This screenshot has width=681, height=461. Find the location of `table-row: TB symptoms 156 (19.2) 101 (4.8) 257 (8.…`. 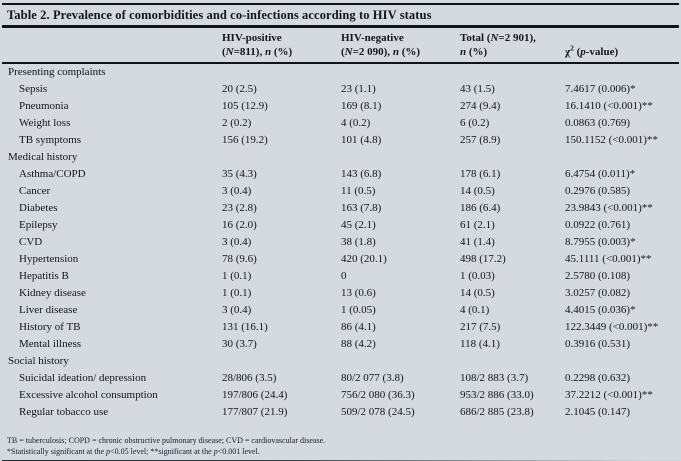

table-row: TB symptoms 156 (19.2) 101 (4.8) 257 (8.… is located at coordinates (340, 140).